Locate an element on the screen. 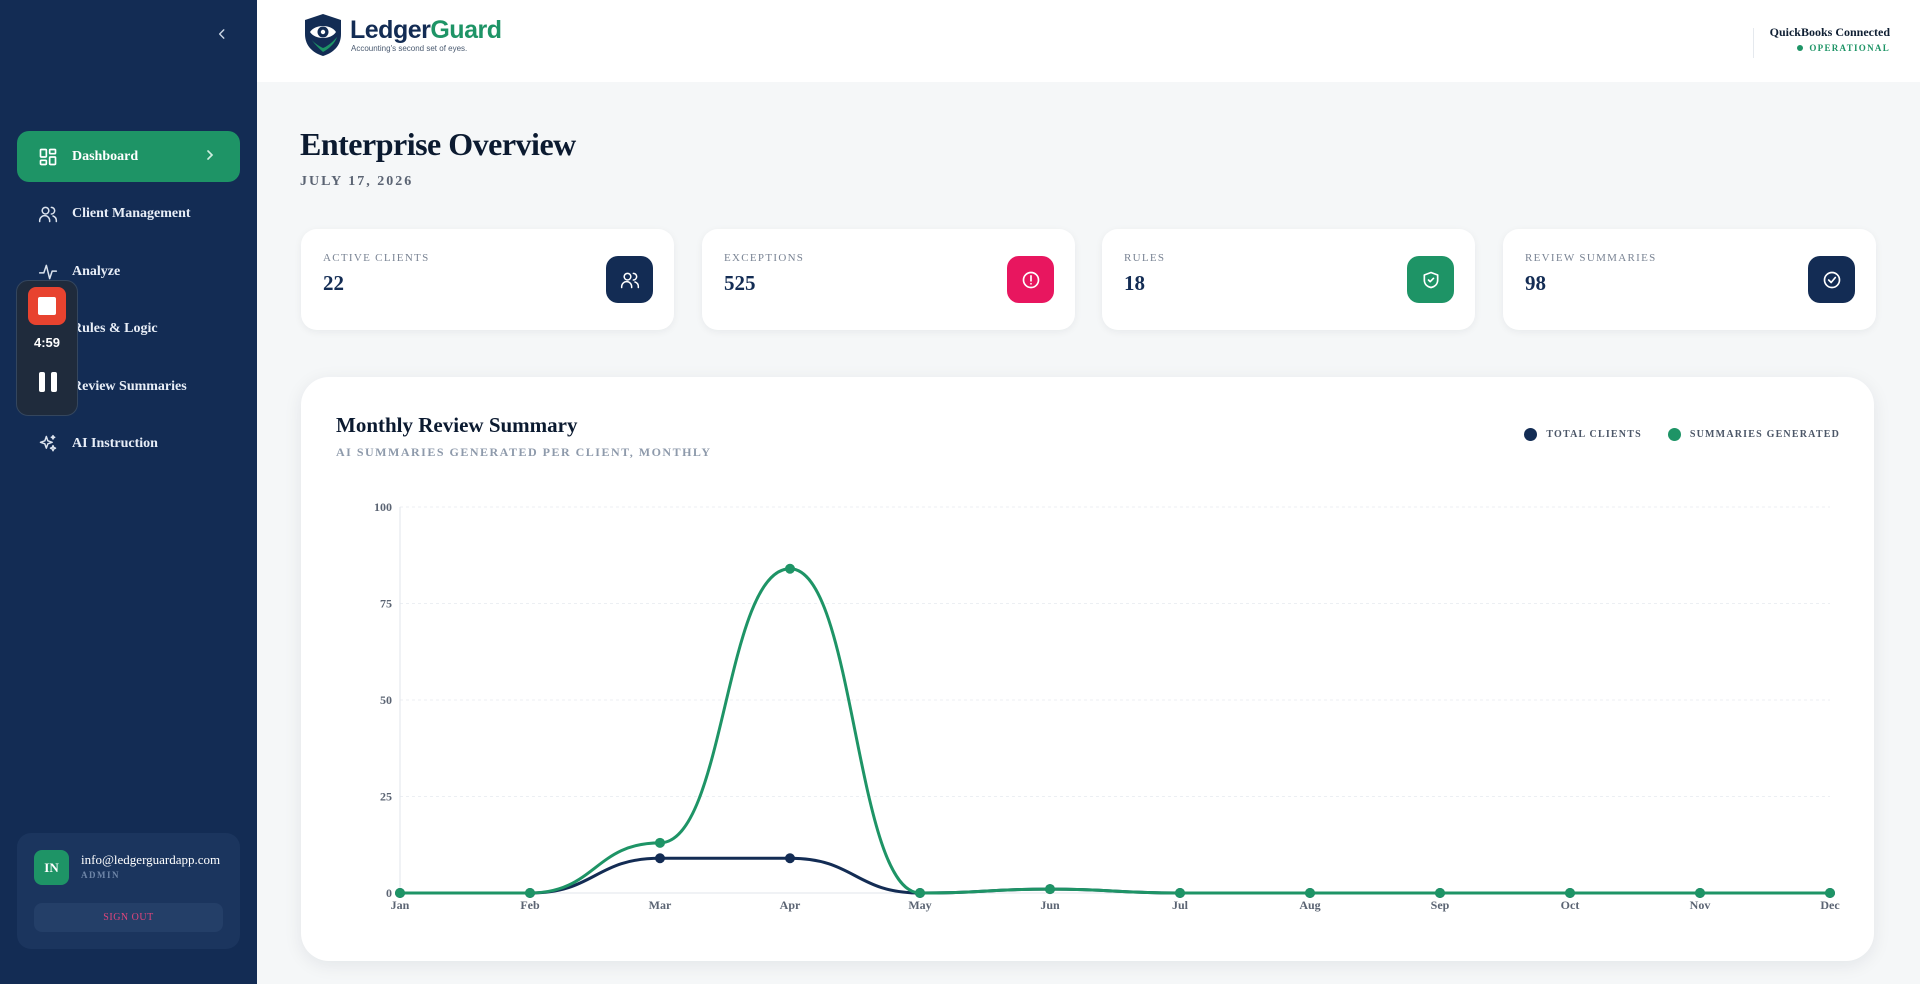  stat-label: REVIEW SUMMARIES is located at coordinates (1591, 258).